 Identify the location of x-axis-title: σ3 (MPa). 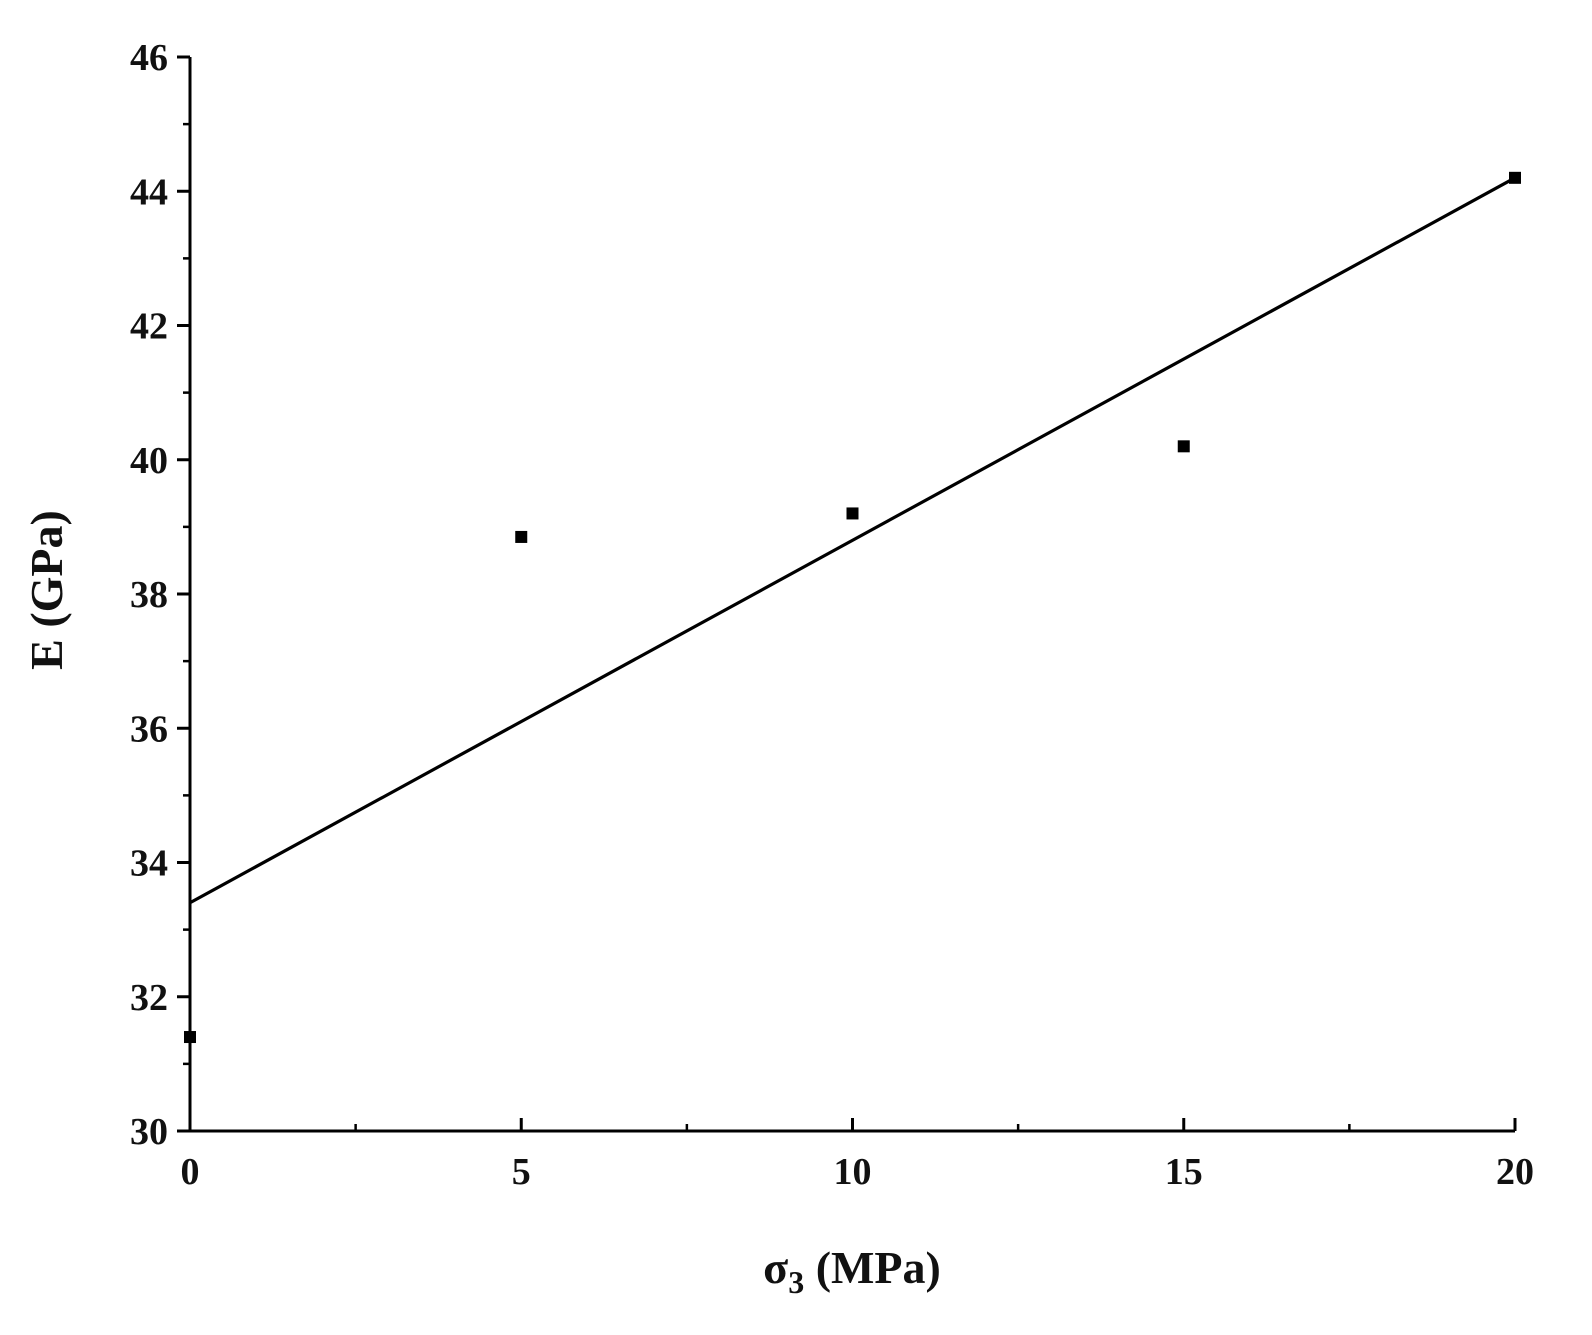
(852, 1271).